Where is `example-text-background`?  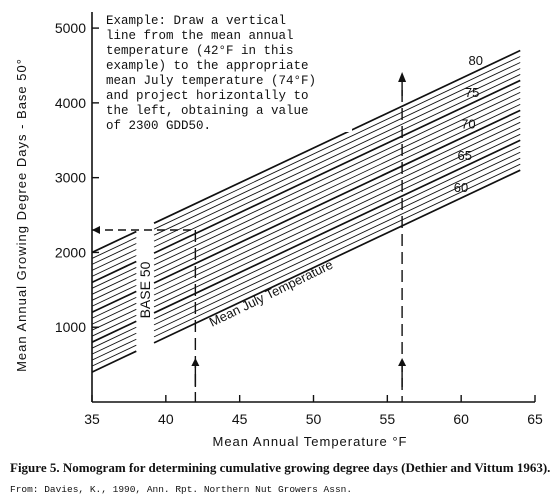
example-text-background is located at coordinates (226, 71).